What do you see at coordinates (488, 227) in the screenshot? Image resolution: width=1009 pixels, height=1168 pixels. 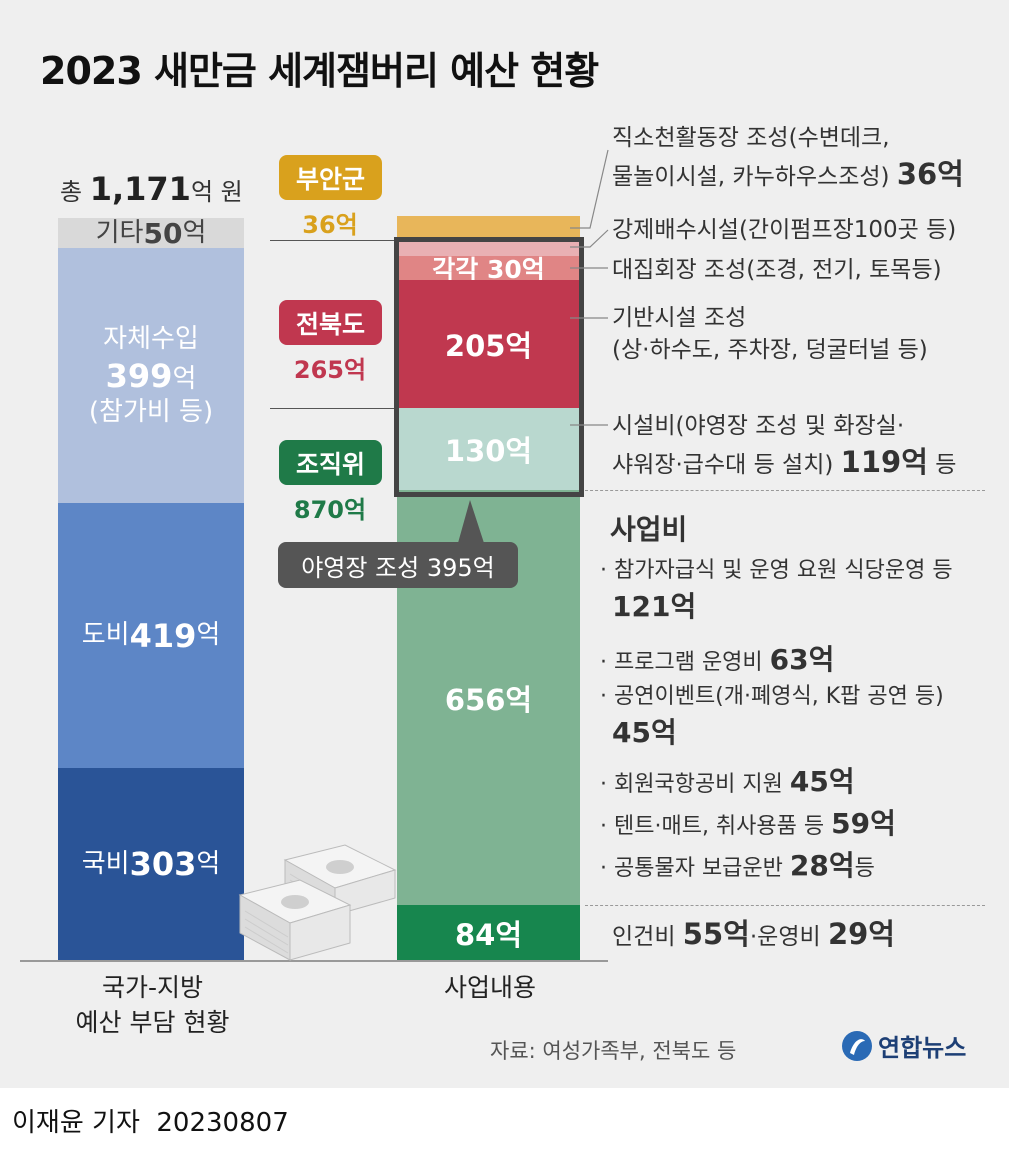 I see `right-bar-buan` at bounding box center [488, 227].